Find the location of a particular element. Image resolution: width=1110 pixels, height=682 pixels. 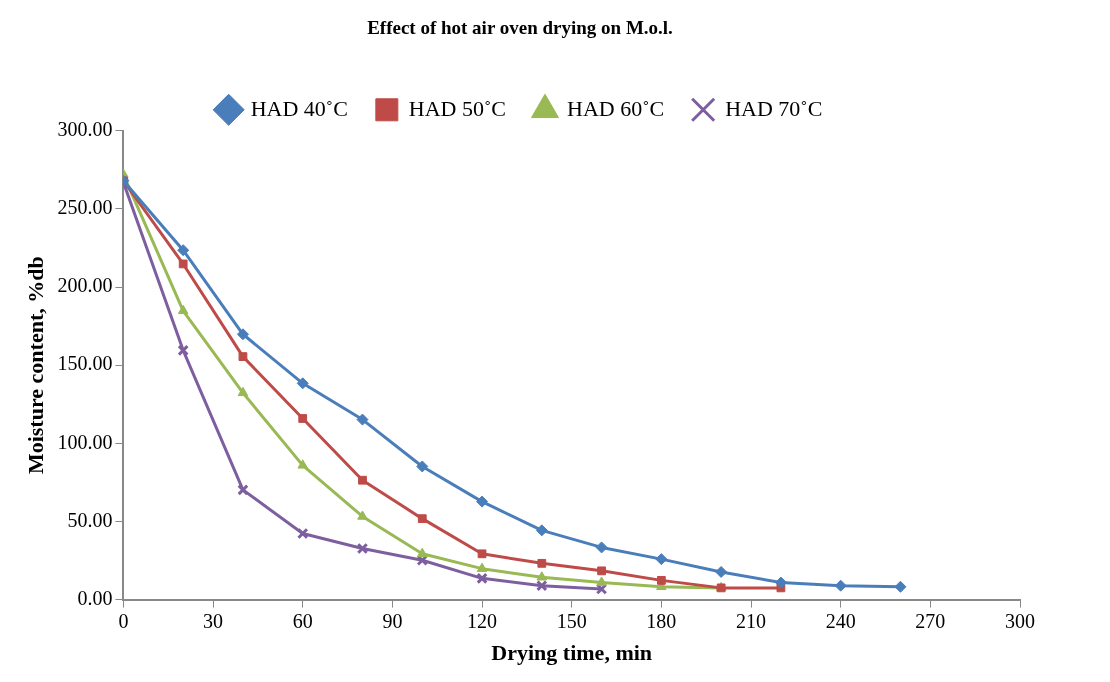

x-tick-label: 30 is located at coordinates (213, 620).